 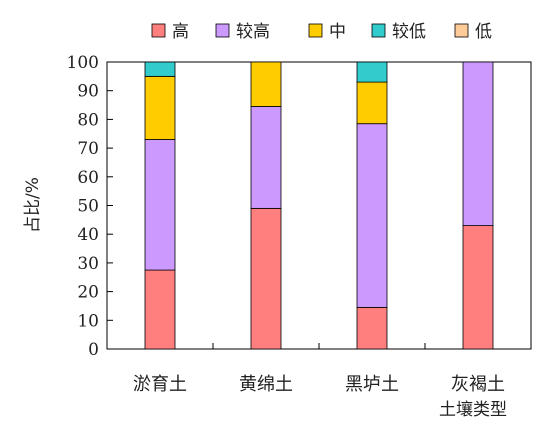 What do you see at coordinates (83, 63) in the screenshot?
I see `y-tick-label: 100` at bounding box center [83, 63].